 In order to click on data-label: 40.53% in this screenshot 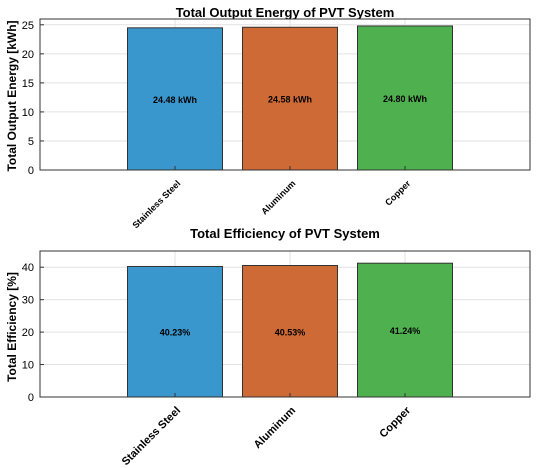, I will do `click(290, 332)`.